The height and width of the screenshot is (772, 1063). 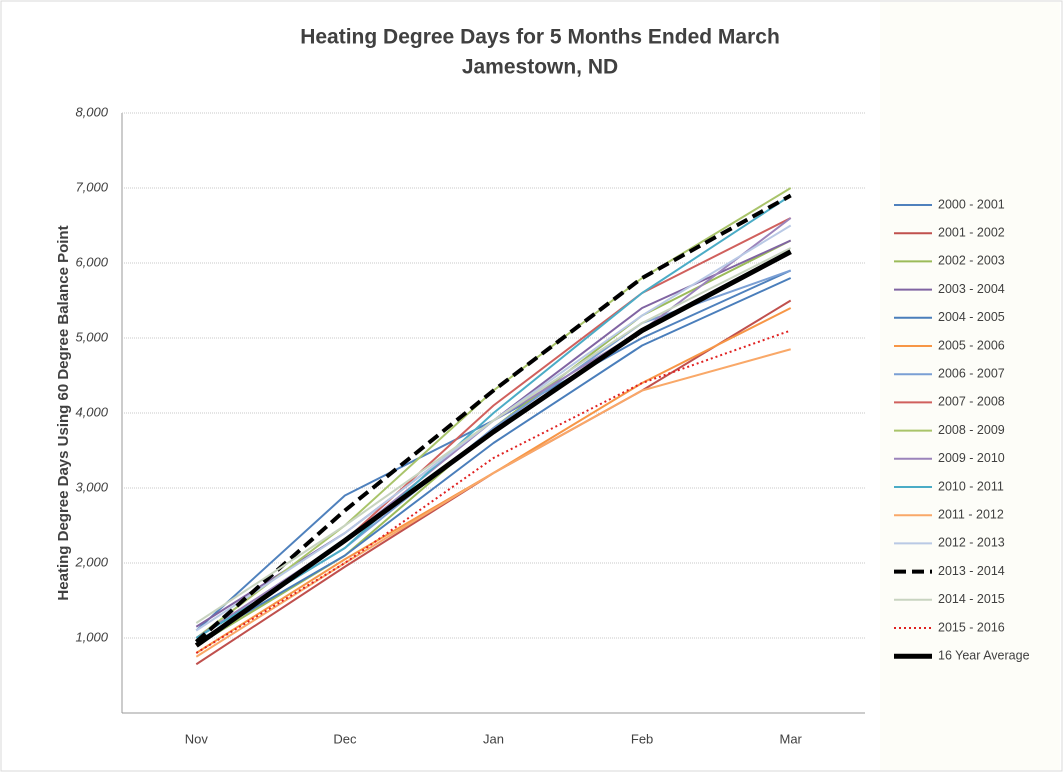 What do you see at coordinates (91, 336) in the screenshot?
I see `y-tick-label: 5,000` at bounding box center [91, 336].